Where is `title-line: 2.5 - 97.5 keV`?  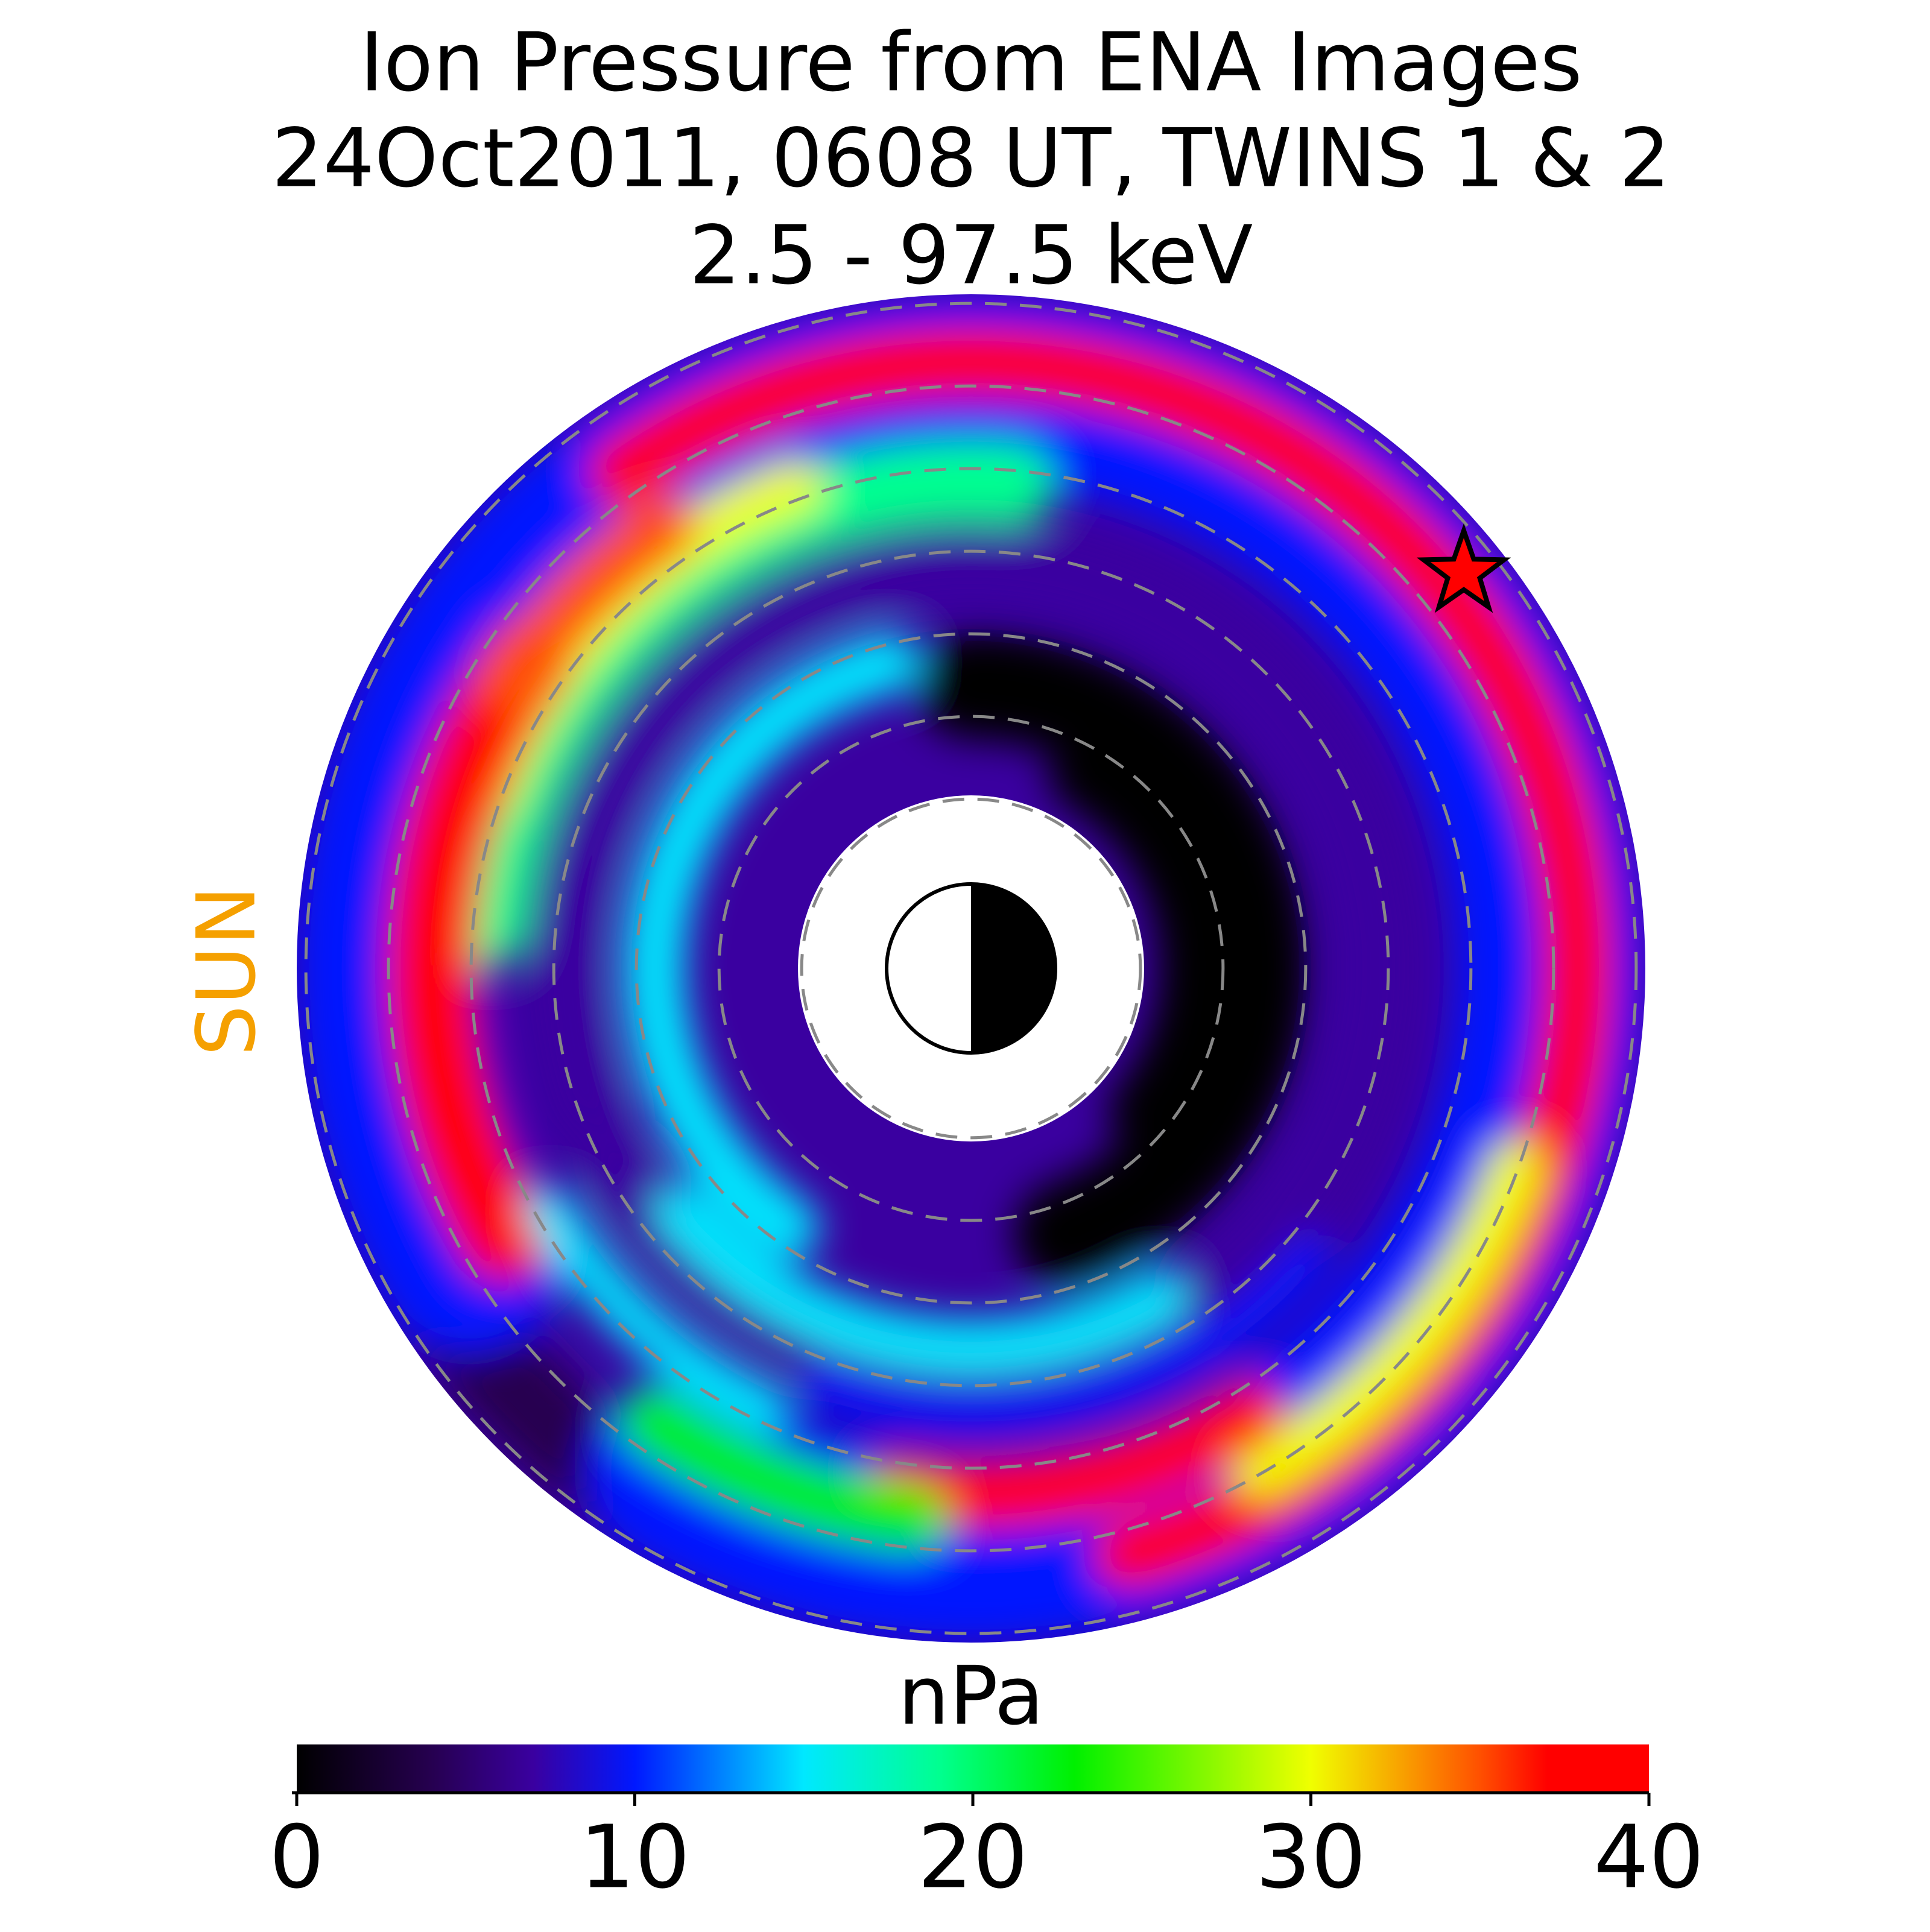 title-line: 2.5 - 97.5 keV is located at coordinates (971, 256).